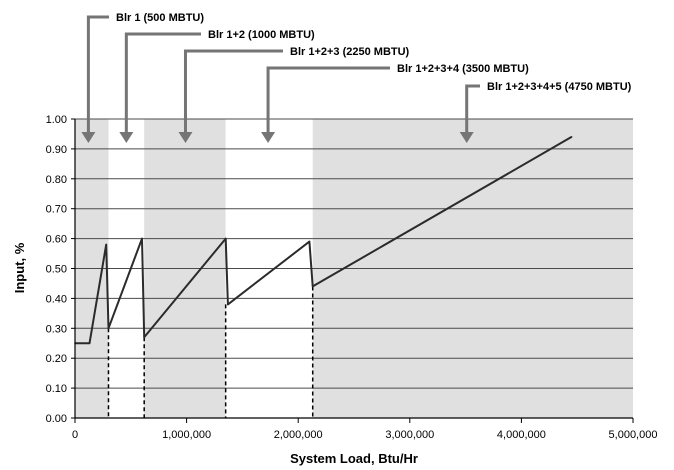 The width and height of the screenshot is (674, 470). I want to click on y-tick-label-0: 0.00, so click(56, 419).